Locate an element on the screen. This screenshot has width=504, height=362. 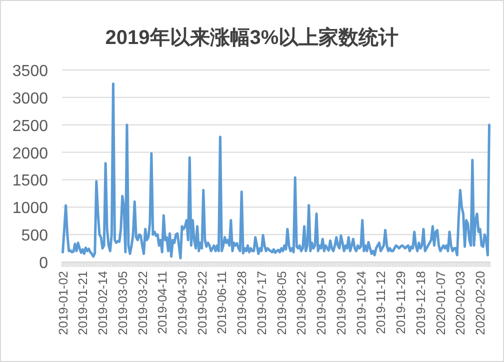
y-tick-label: 2000 is located at coordinates (30, 153).